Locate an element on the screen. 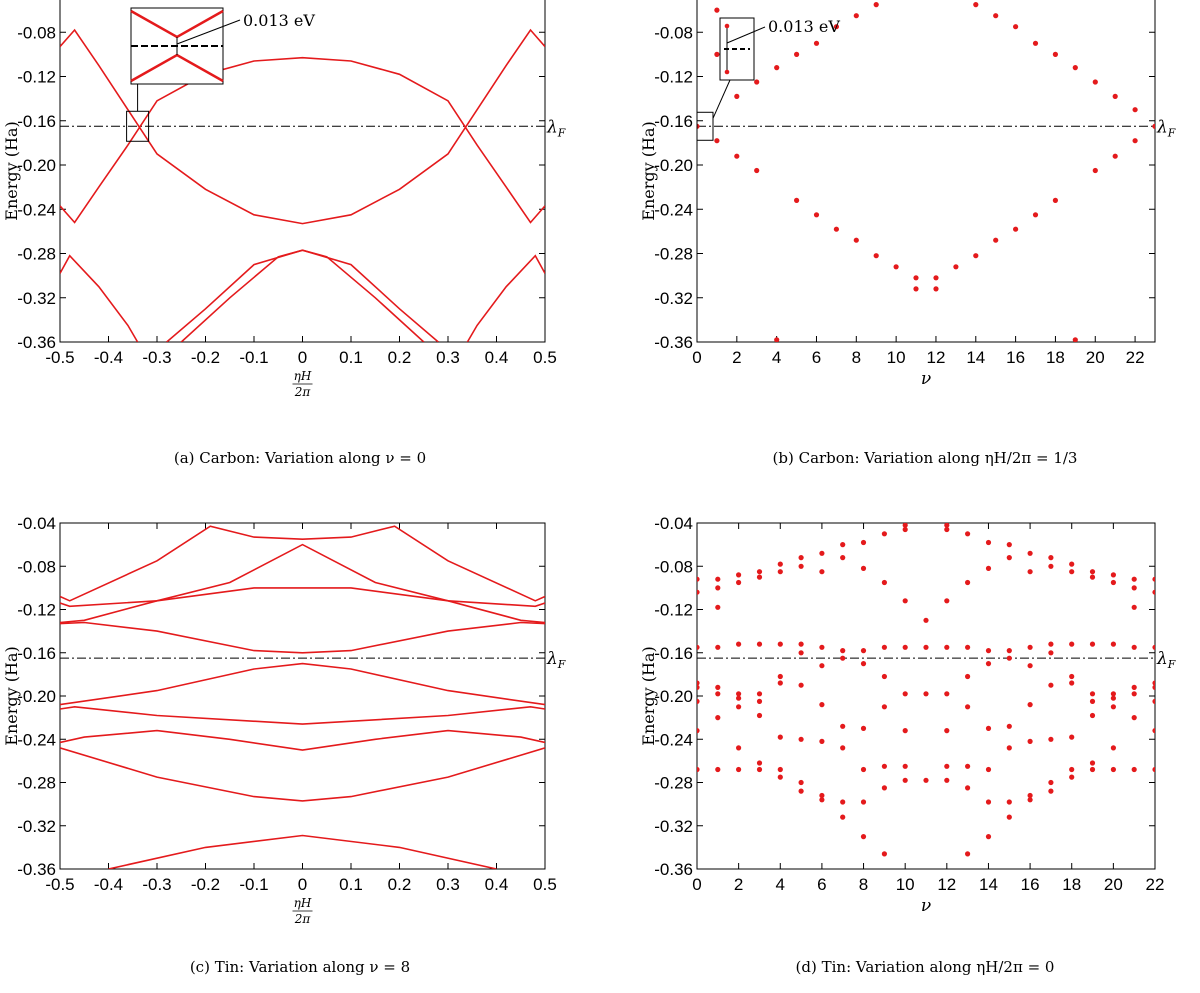  x-tick-label: 6 is located at coordinates (816, 357).